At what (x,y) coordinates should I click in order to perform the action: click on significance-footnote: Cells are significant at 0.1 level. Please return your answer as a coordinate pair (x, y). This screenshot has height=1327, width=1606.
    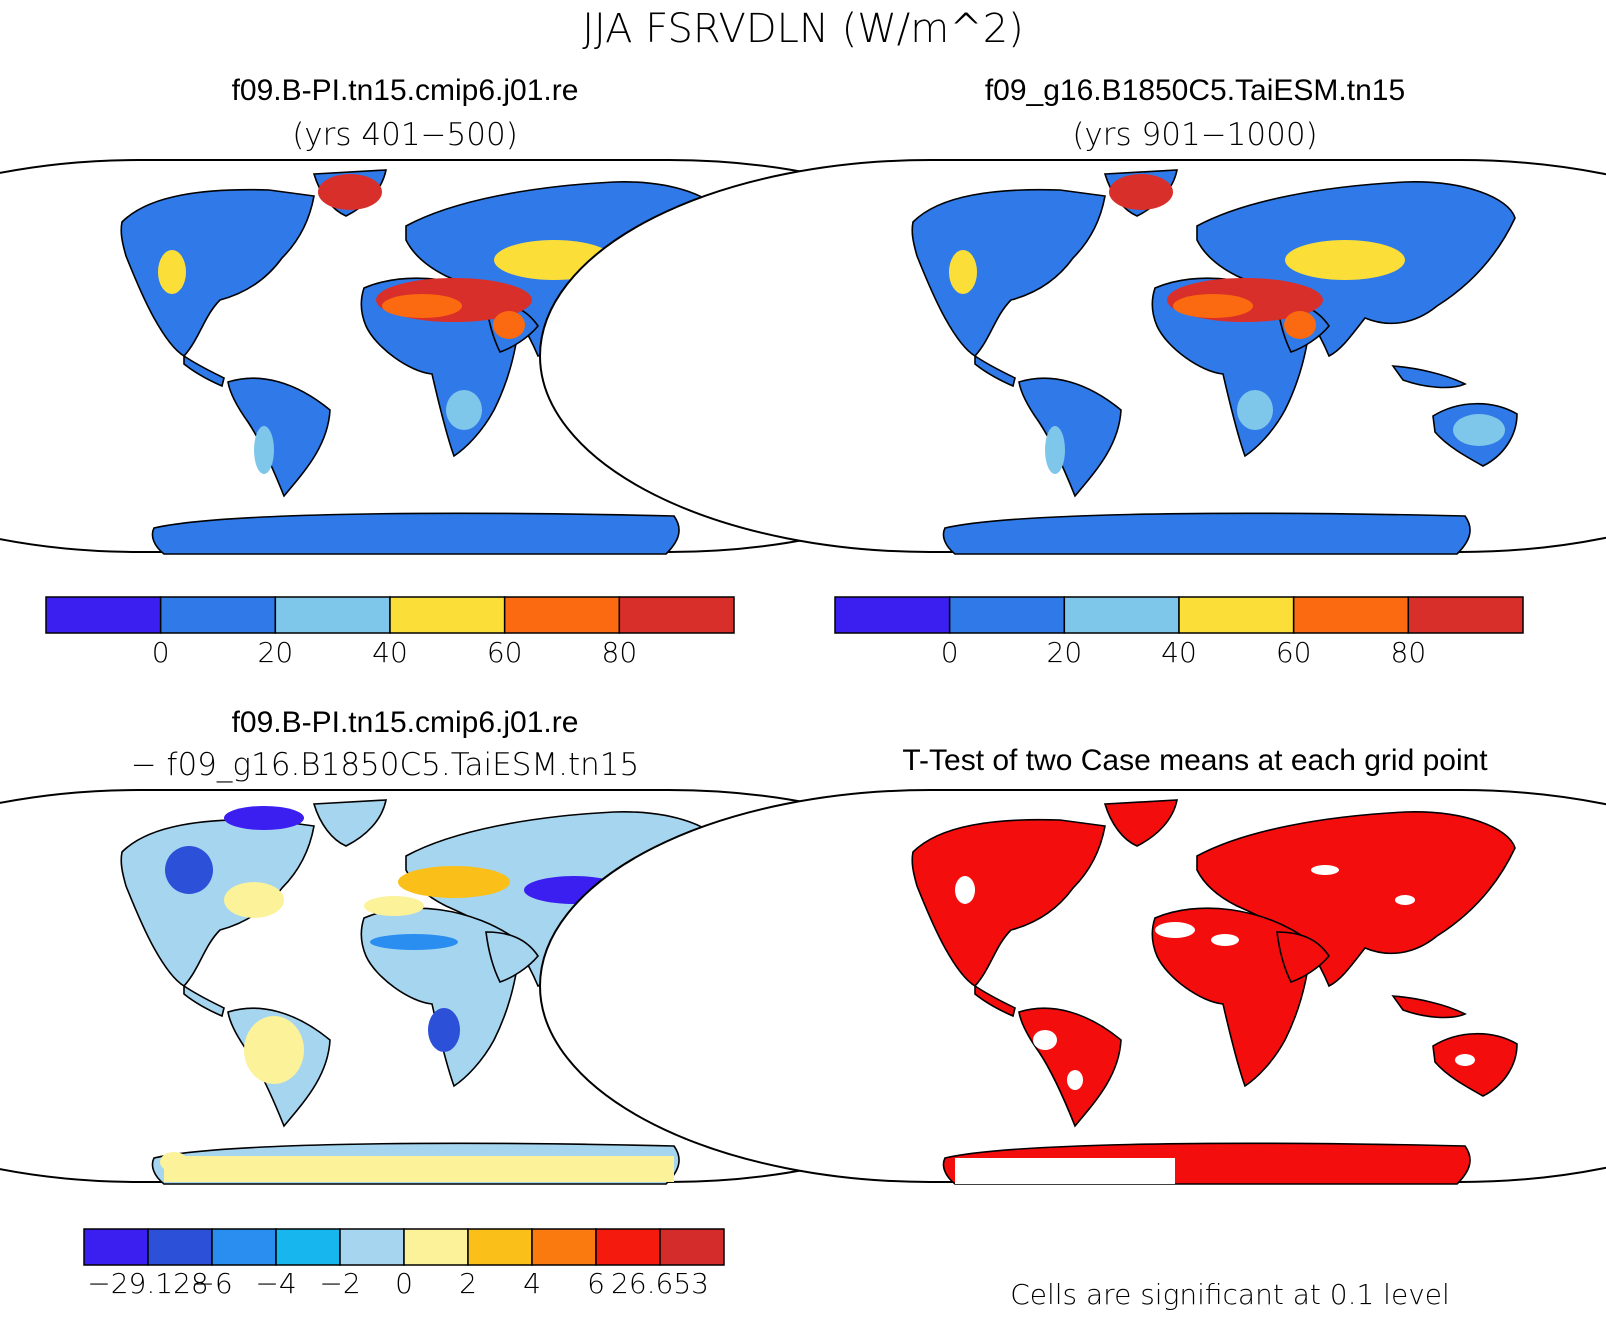
    Looking at the image, I should click on (1230, 1294).